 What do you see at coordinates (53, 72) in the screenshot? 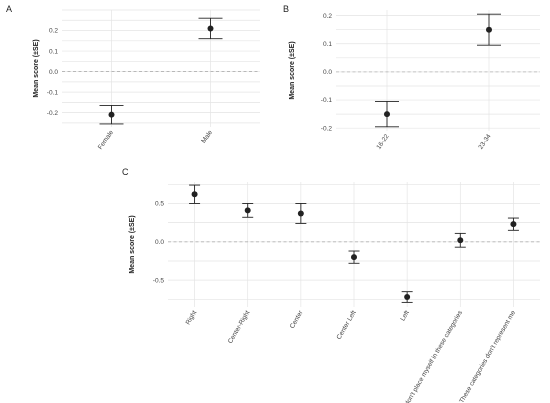
I see `panel-a-ytick-label: 0.0` at bounding box center [53, 72].